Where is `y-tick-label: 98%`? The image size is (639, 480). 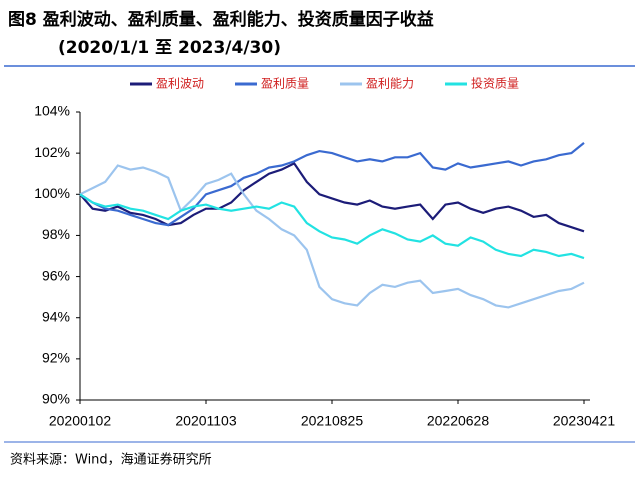
y-tick-label: 98% is located at coordinates (56, 234).